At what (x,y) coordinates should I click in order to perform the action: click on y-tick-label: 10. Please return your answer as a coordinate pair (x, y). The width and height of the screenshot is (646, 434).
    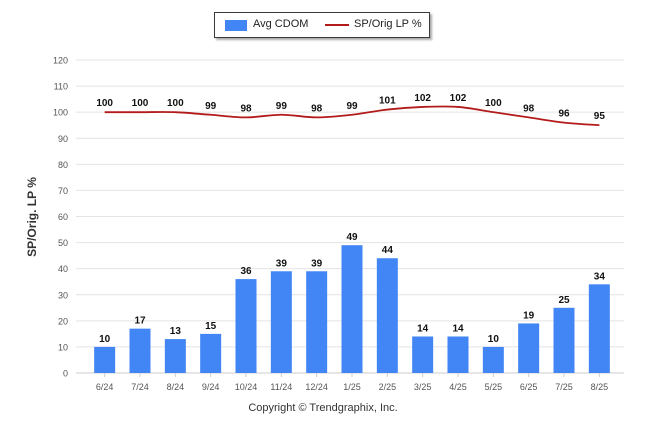
    Looking at the image, I should click on (63, 347).